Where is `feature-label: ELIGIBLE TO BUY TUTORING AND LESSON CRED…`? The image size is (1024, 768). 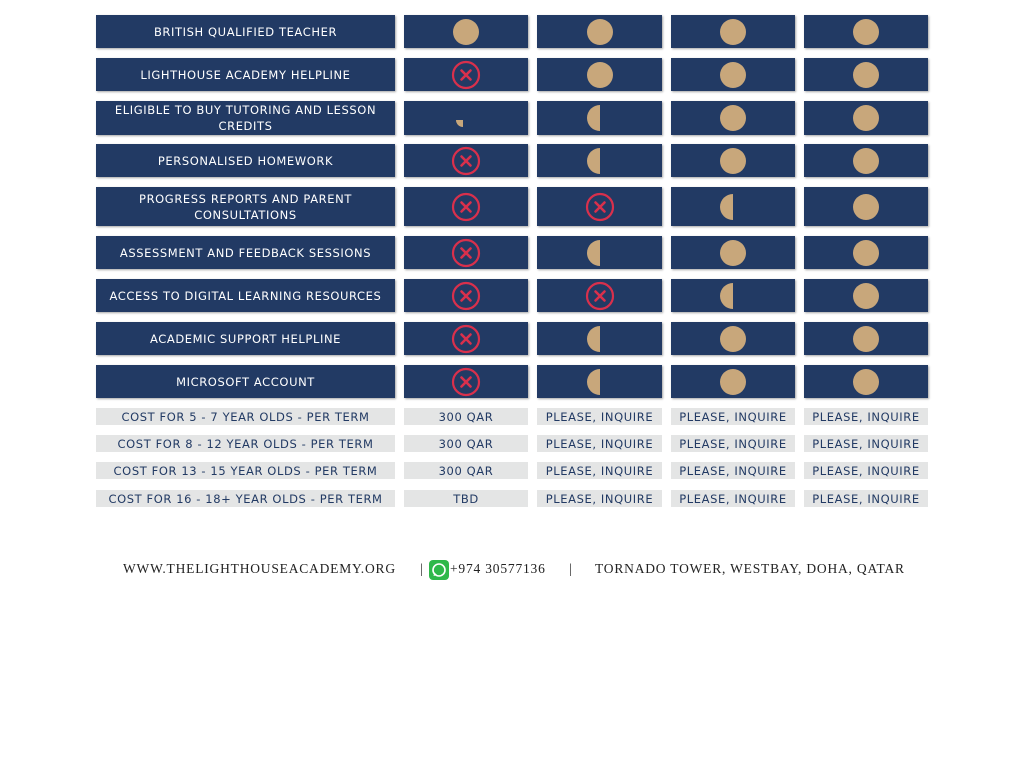 feature-label: ELIGIBLE TO BUY TUTORING AND LESSON CRED… is located at coordinates (245, 118).